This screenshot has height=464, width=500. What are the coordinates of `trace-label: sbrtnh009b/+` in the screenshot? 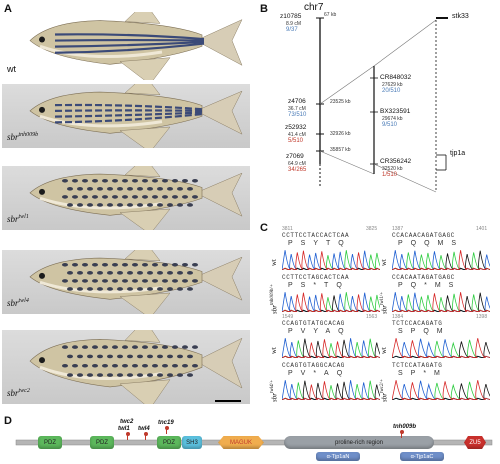 It's located at (274, 298).